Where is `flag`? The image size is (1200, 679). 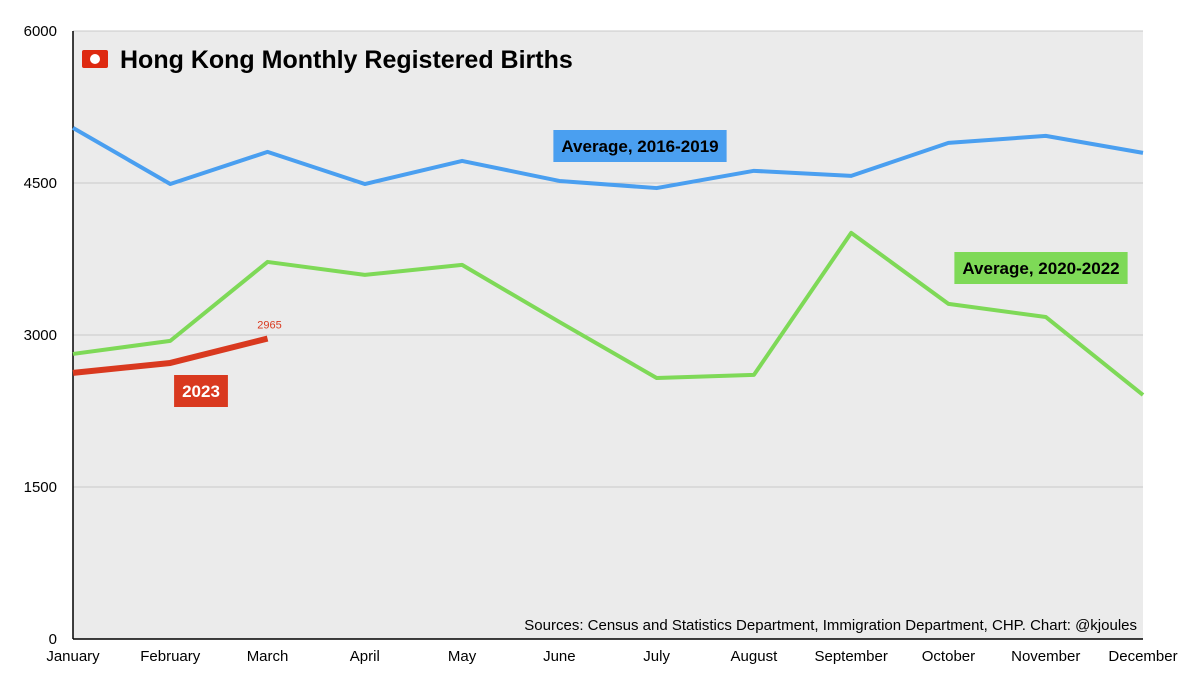
flag is located at coordinates (95, 59).